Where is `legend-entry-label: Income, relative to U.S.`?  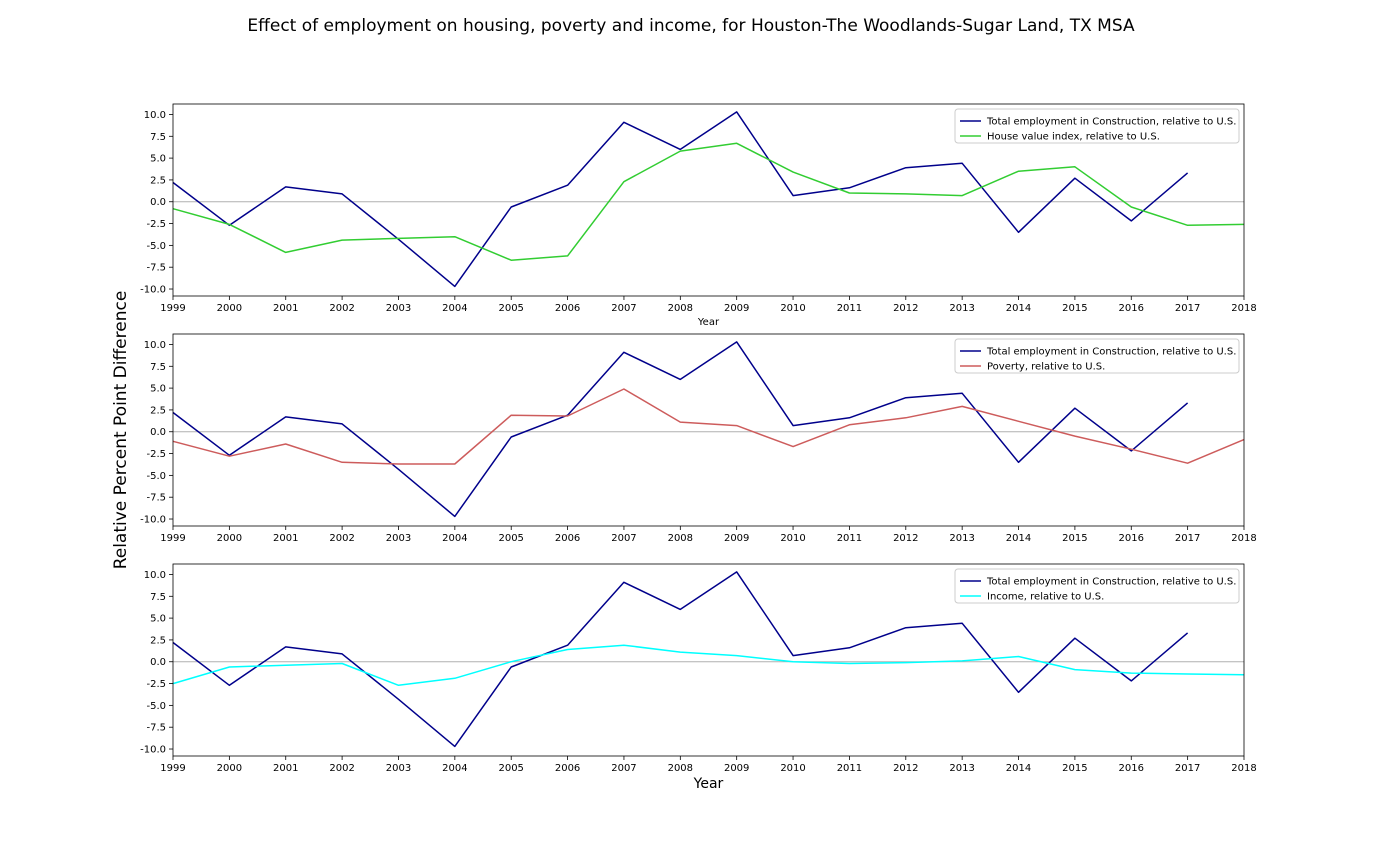 legend-entry-label: Income, relative to U.S. is located at coordinates (1045, 597).